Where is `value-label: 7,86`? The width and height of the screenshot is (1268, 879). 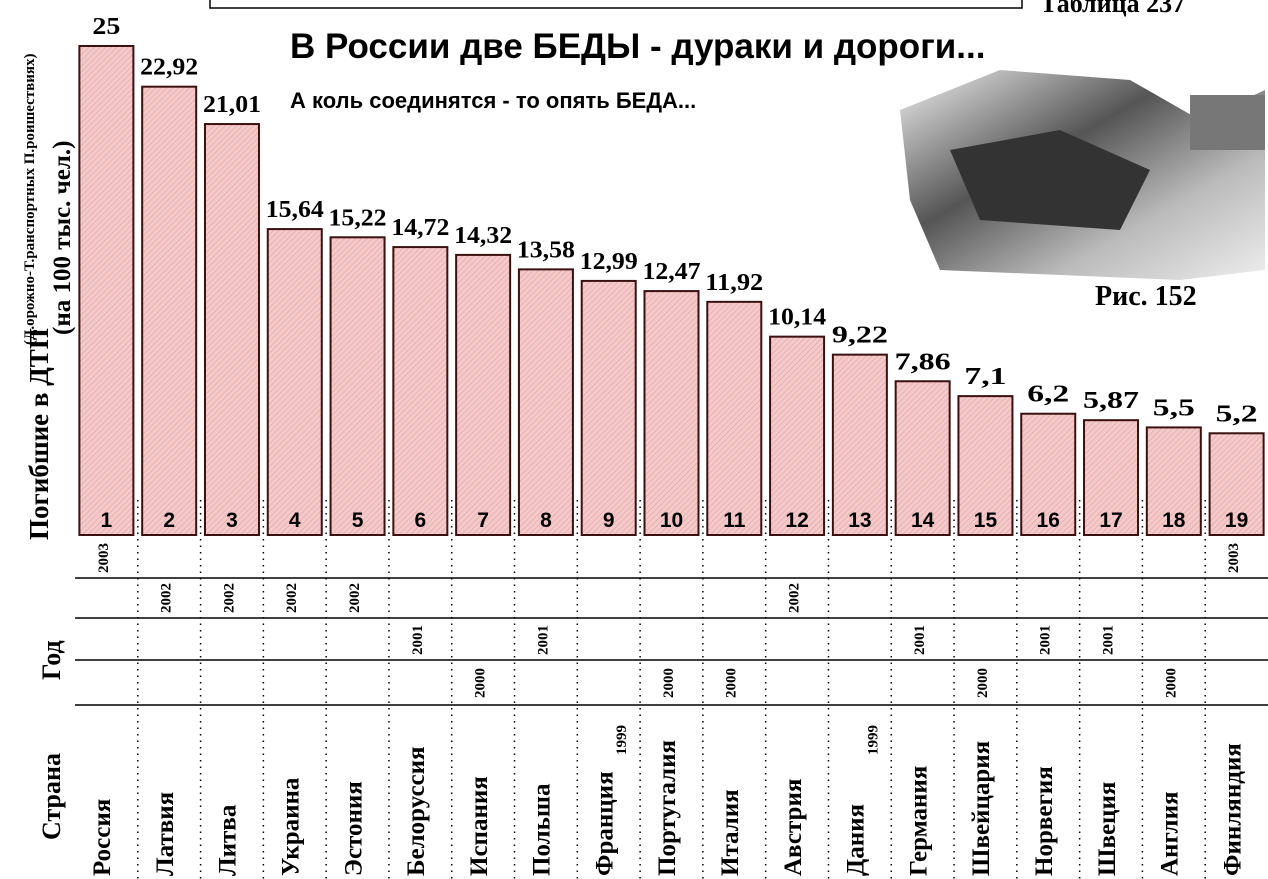 value-label: 7,86 is located at coordinates (923, 362).